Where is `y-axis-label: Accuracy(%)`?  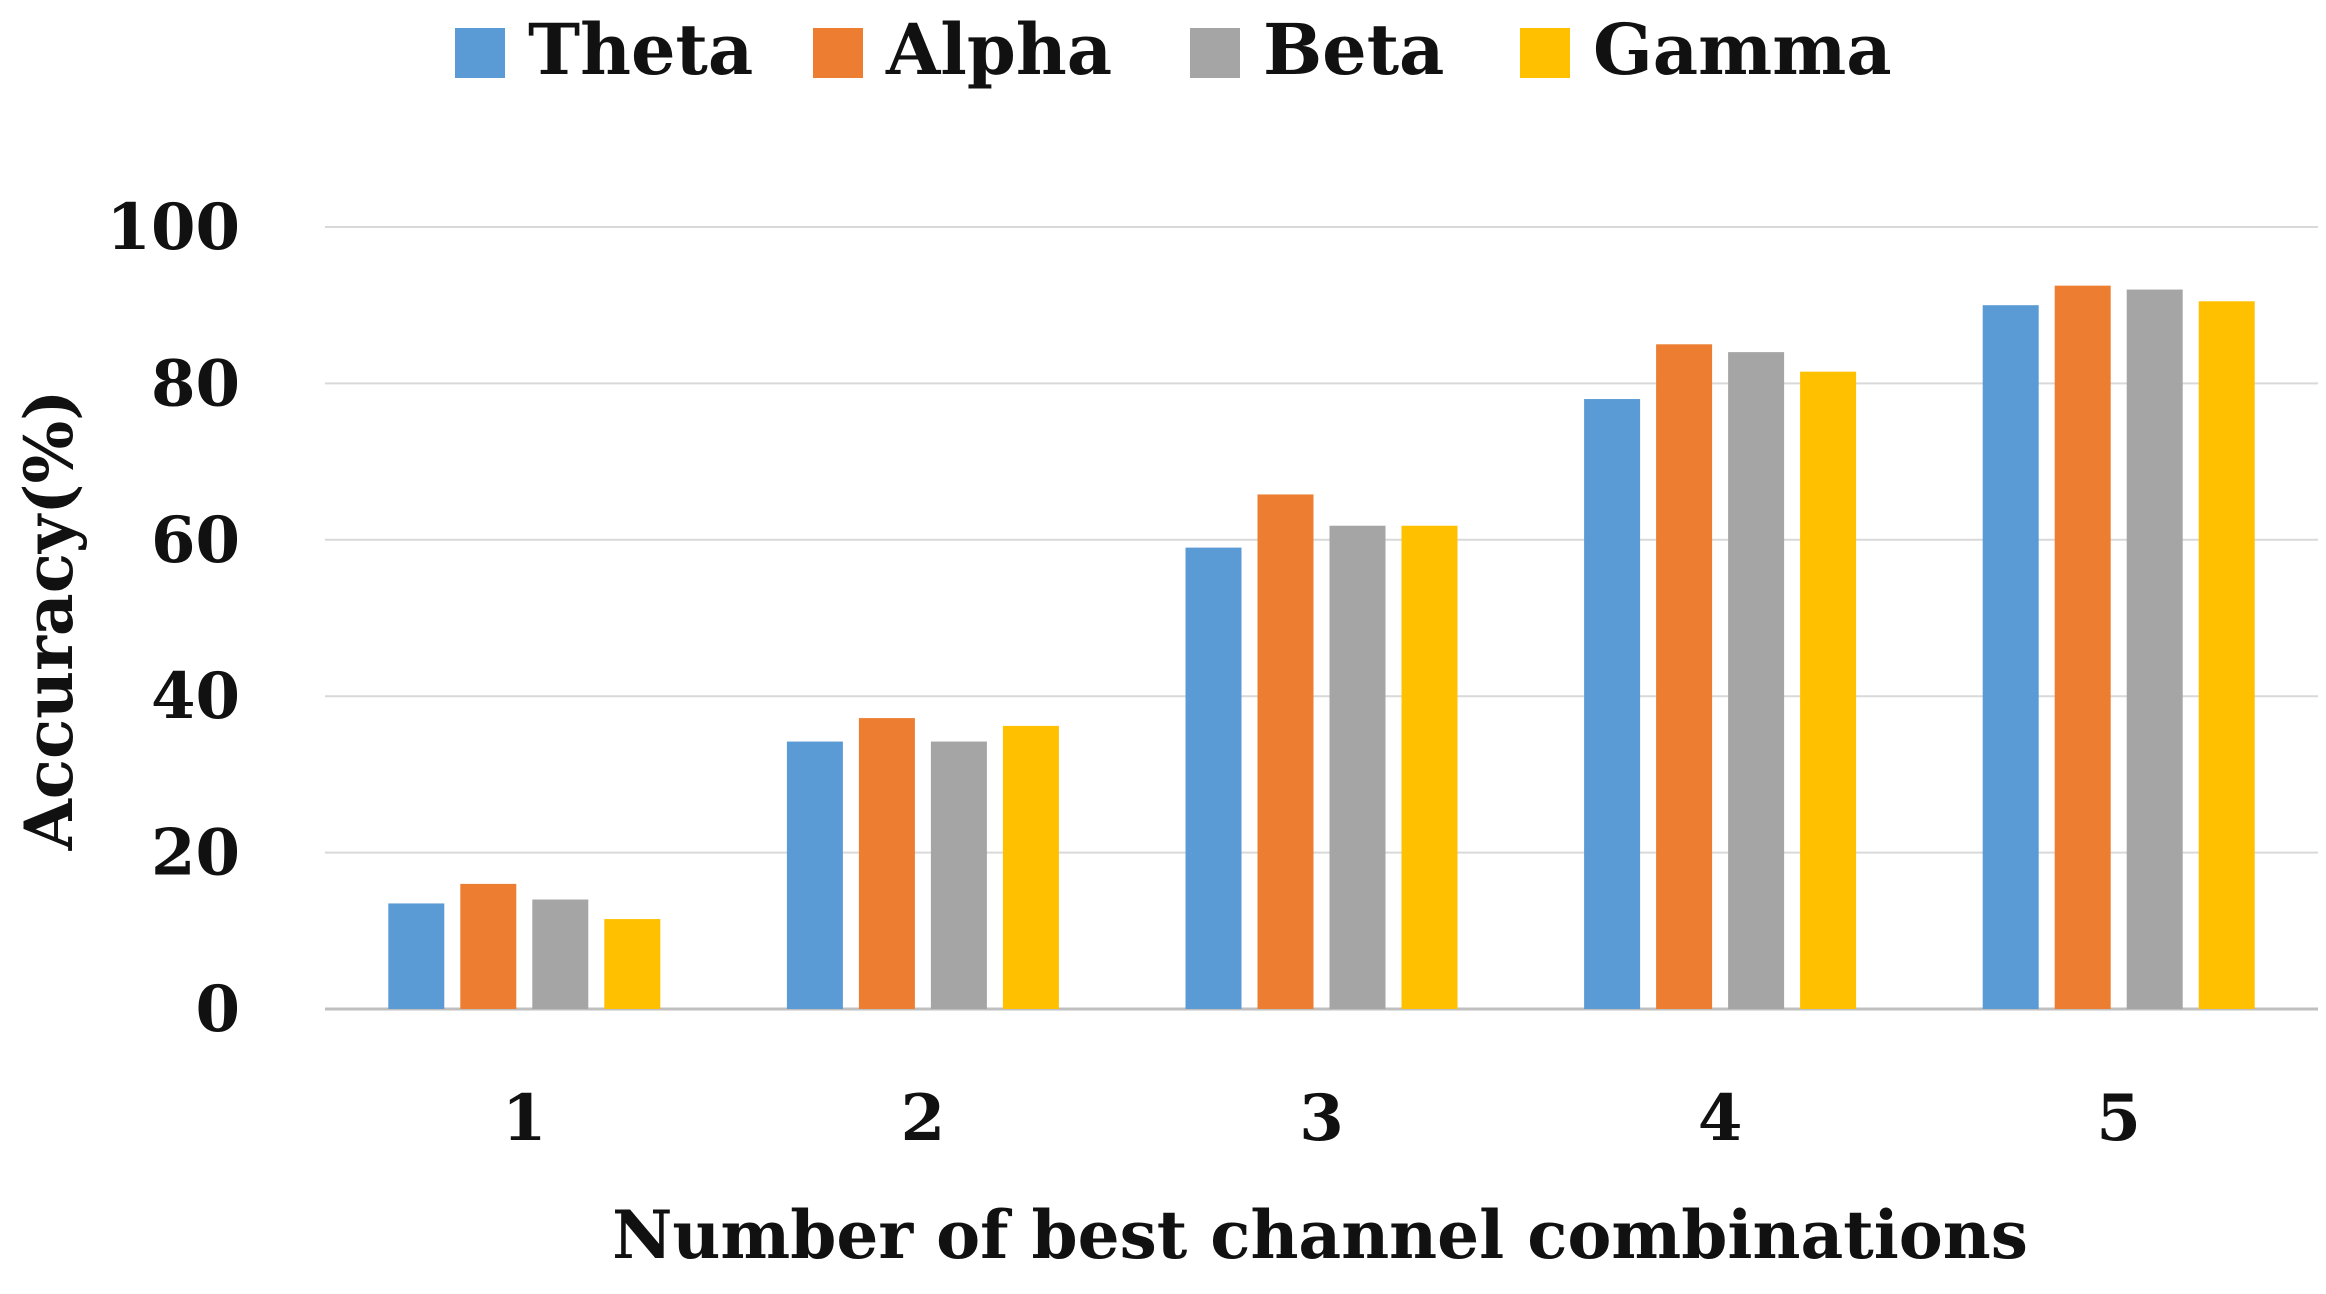
y-axis-label: Accuracy(%) is located at coordinates (49, 621).